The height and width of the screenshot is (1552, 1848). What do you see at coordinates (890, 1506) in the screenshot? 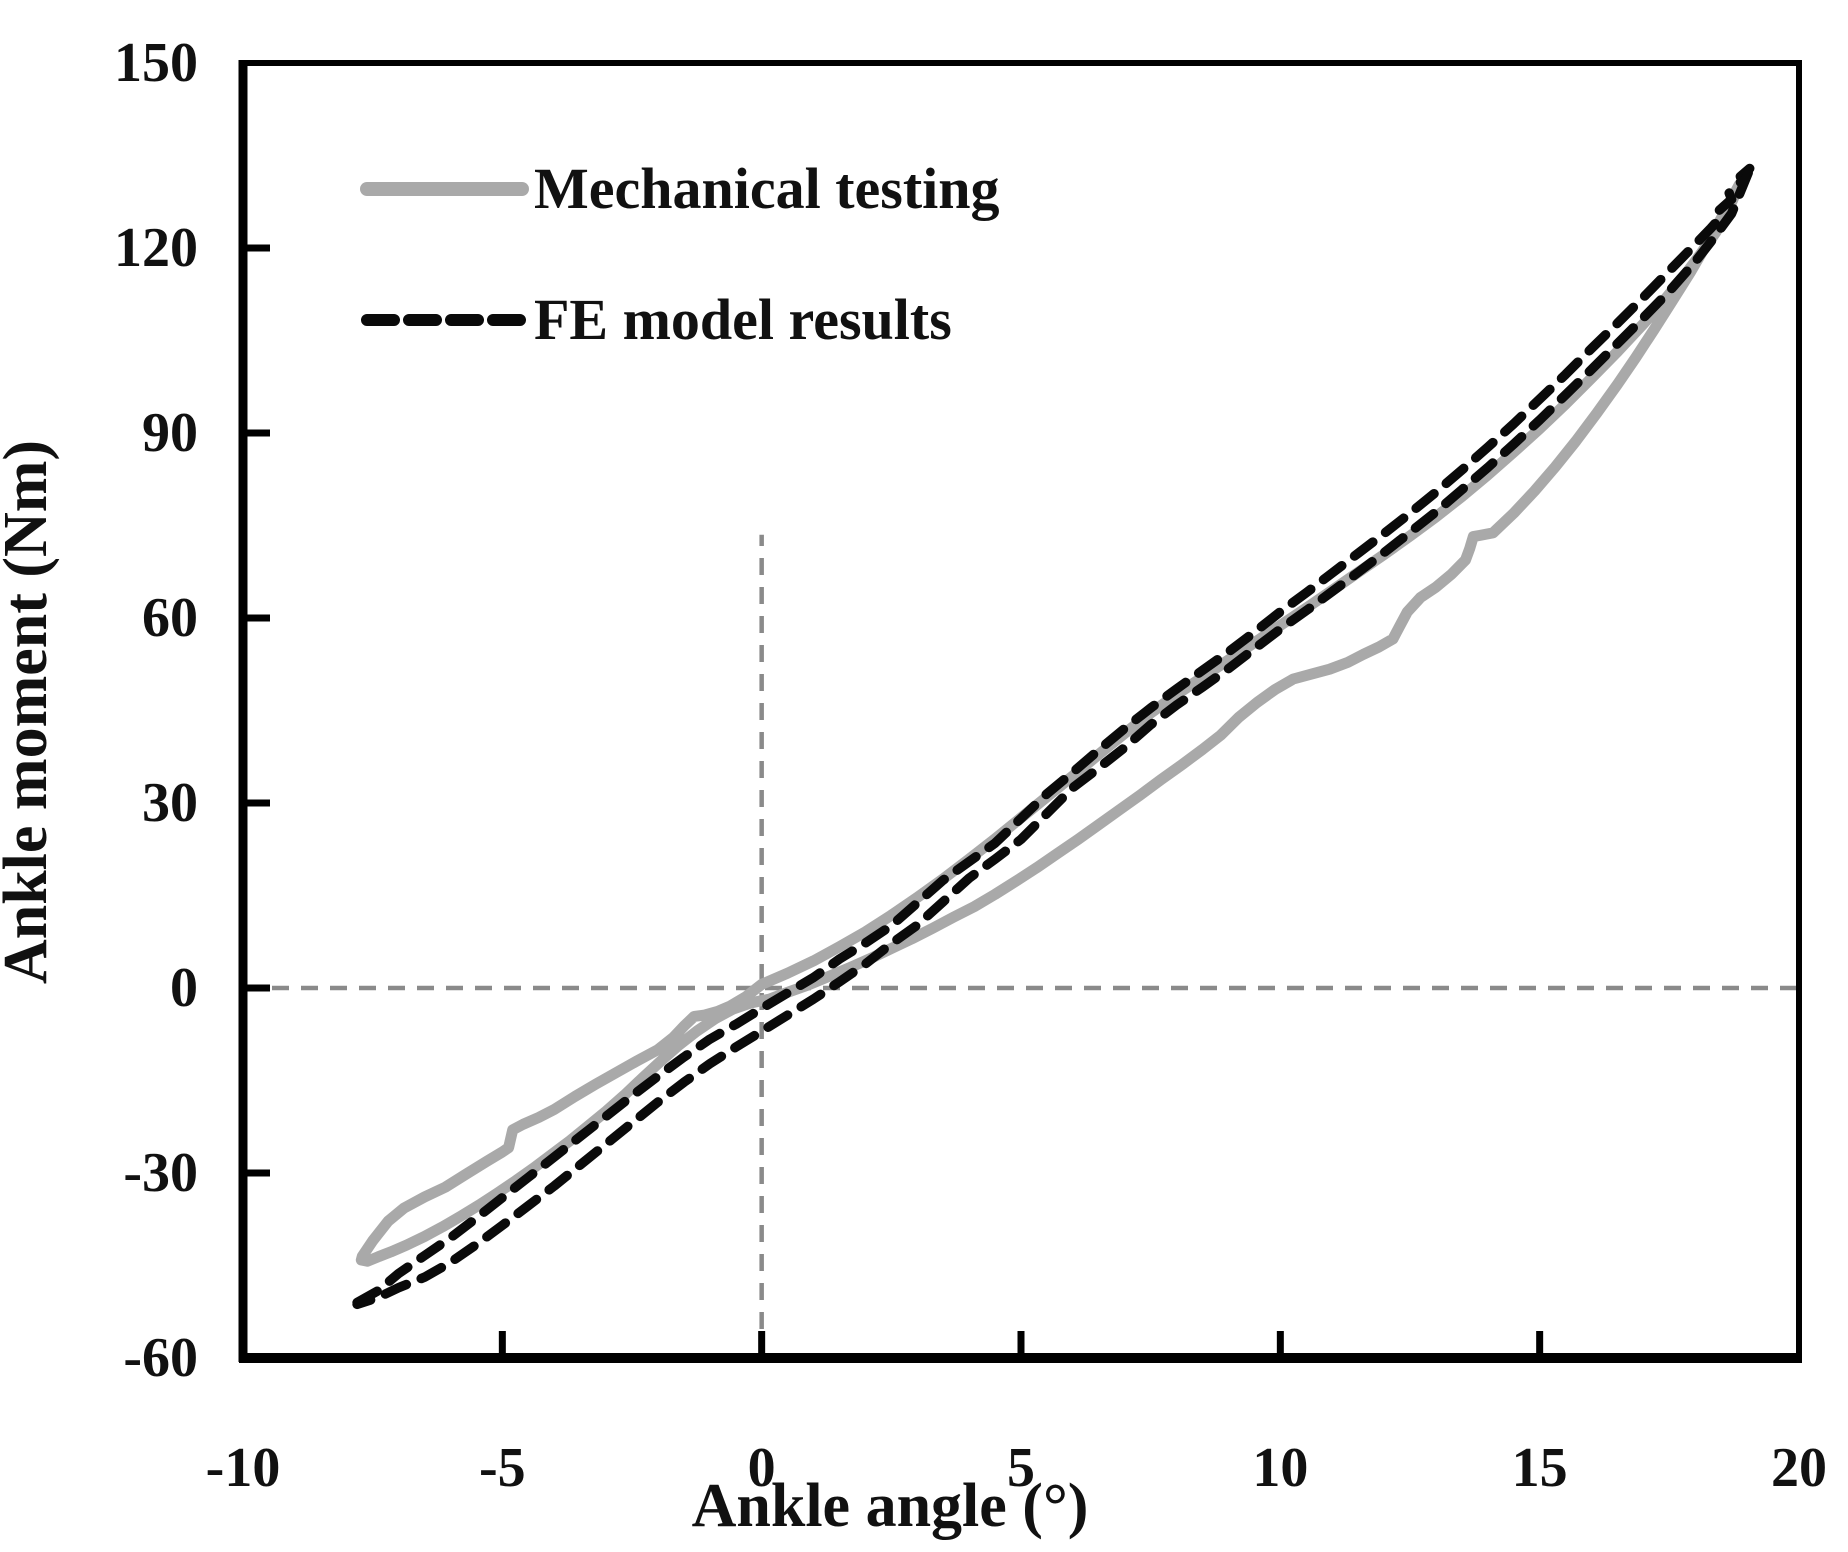
I see `x-axis-title: Ankle angle (°)` at bounding box center [890, 1506].